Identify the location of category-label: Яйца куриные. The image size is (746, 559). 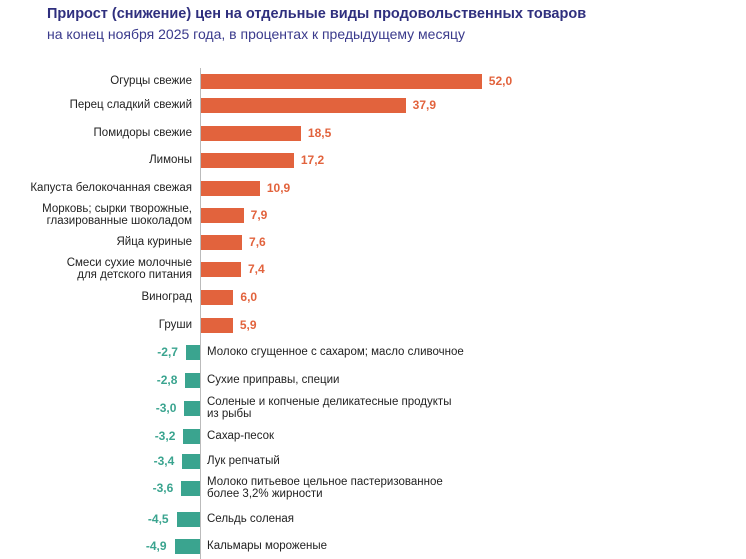
(154, 242).